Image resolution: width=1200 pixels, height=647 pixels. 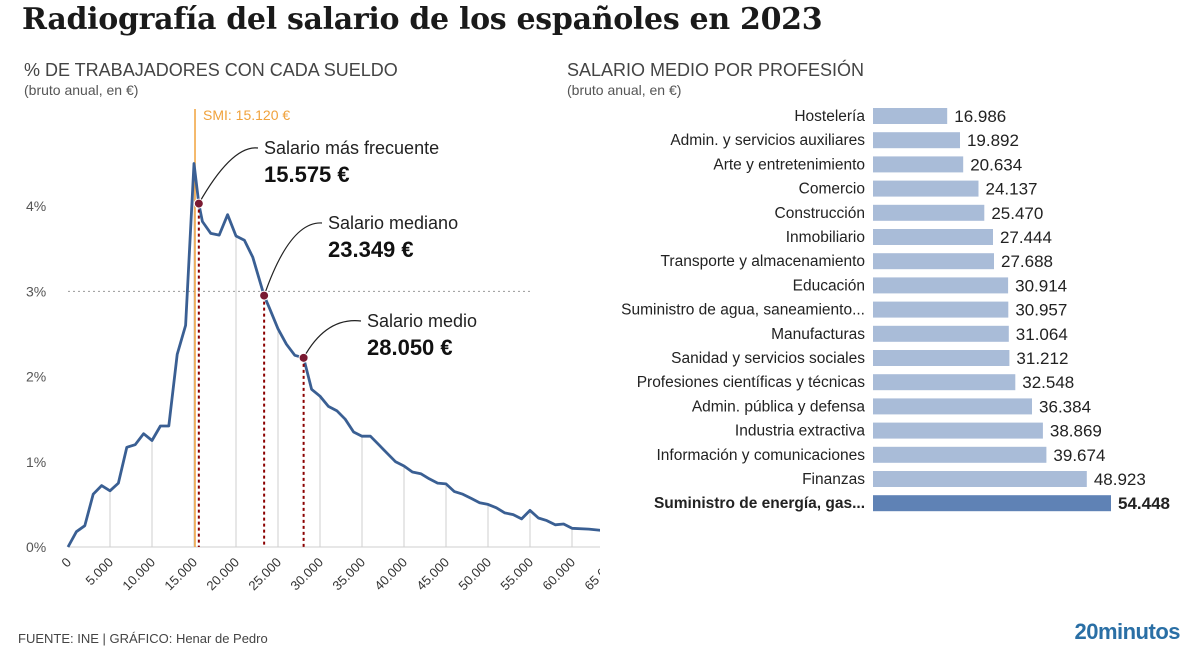 I want to click on annotation-value: 23.349 €, so click(x=371, y=249).